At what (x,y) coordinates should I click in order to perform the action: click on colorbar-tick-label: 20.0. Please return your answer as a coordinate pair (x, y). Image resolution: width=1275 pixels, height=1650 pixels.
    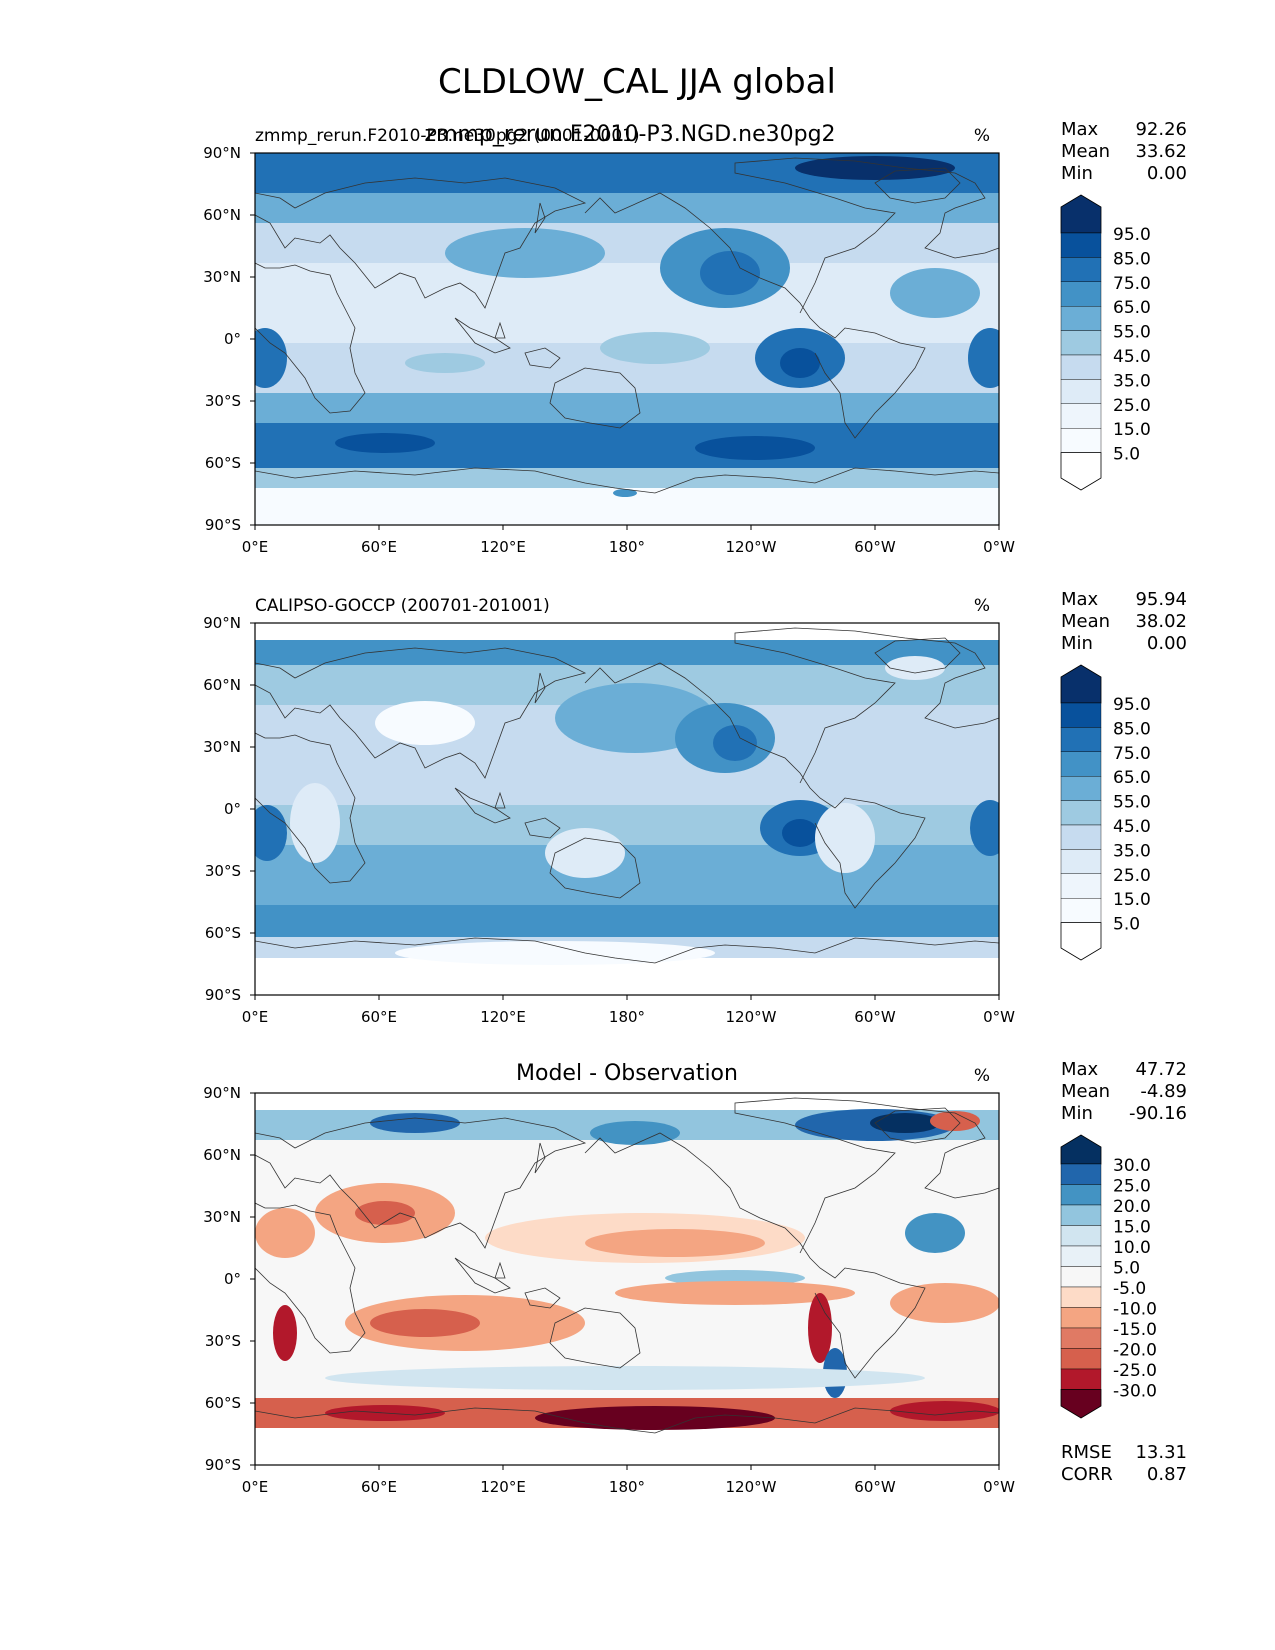
    Looking at the image, I should click on (1132, 1207).